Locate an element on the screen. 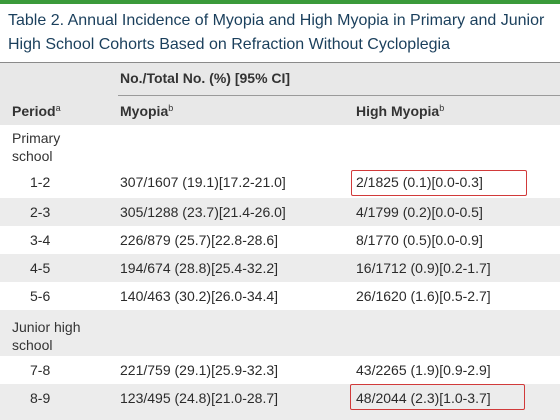 The image size is (560, 420). myopia-cell: 123/495 (24.8)[21.0-28.7] is located at coordinates (199, 398).